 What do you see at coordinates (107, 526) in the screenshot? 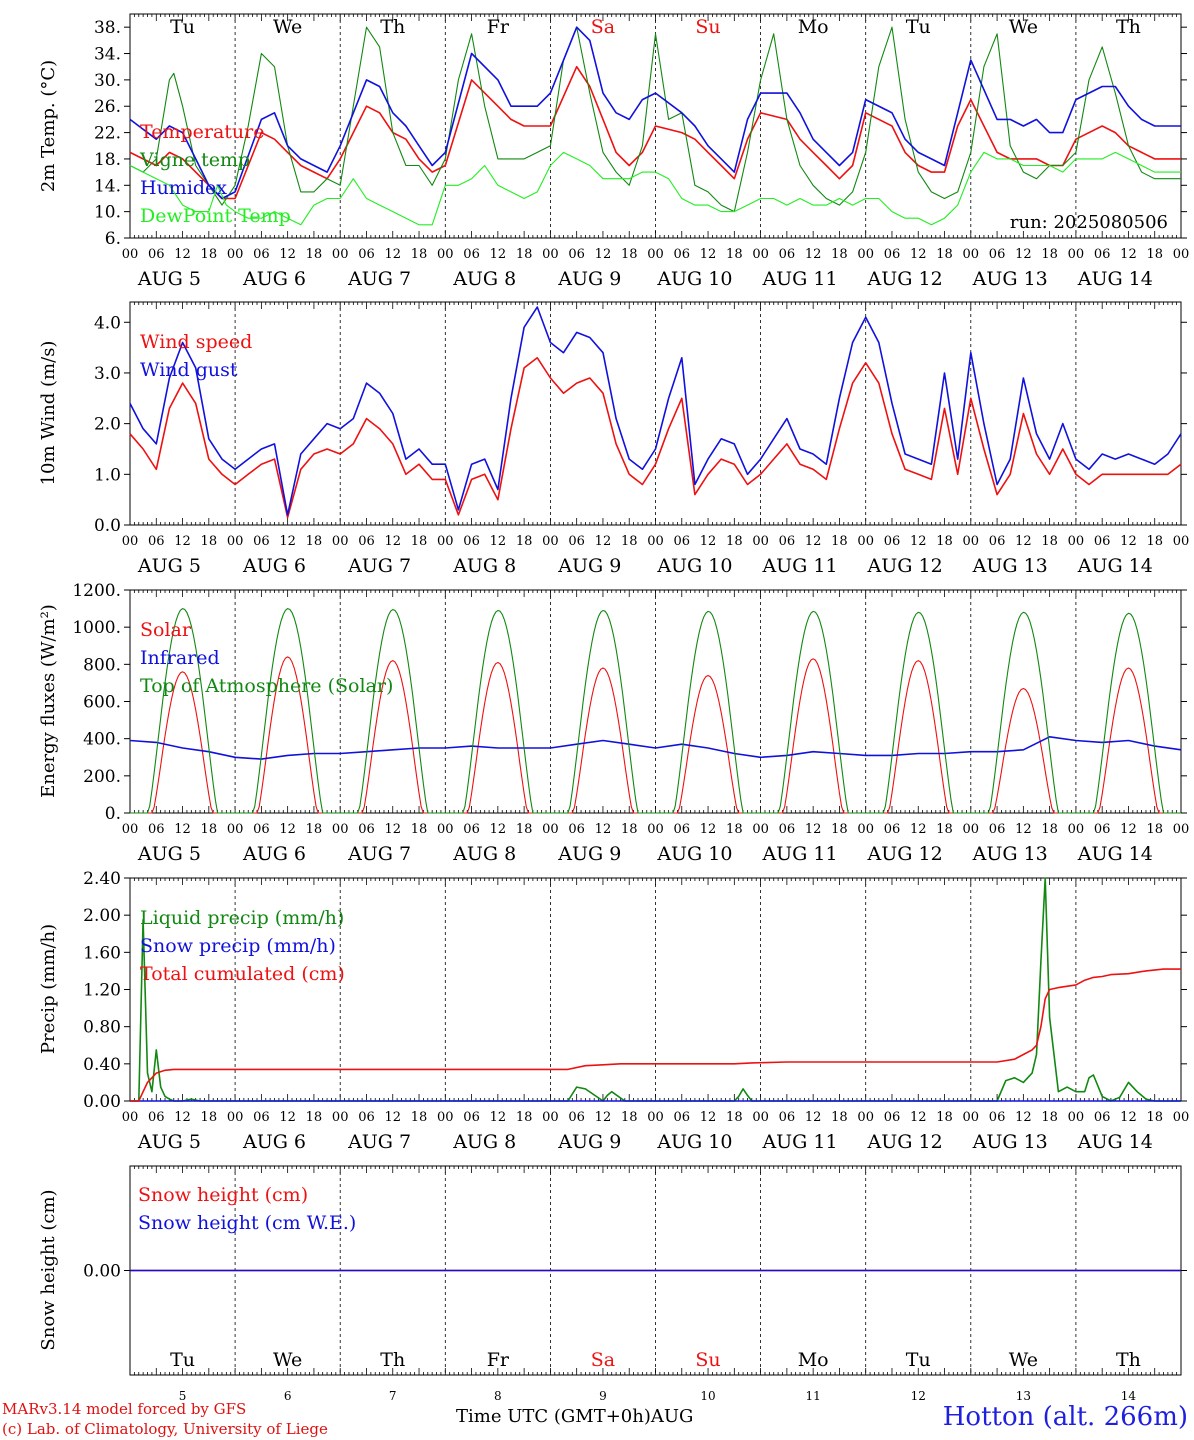
I see `y-tick-label: 0.0` at bounding box center [107, 526].